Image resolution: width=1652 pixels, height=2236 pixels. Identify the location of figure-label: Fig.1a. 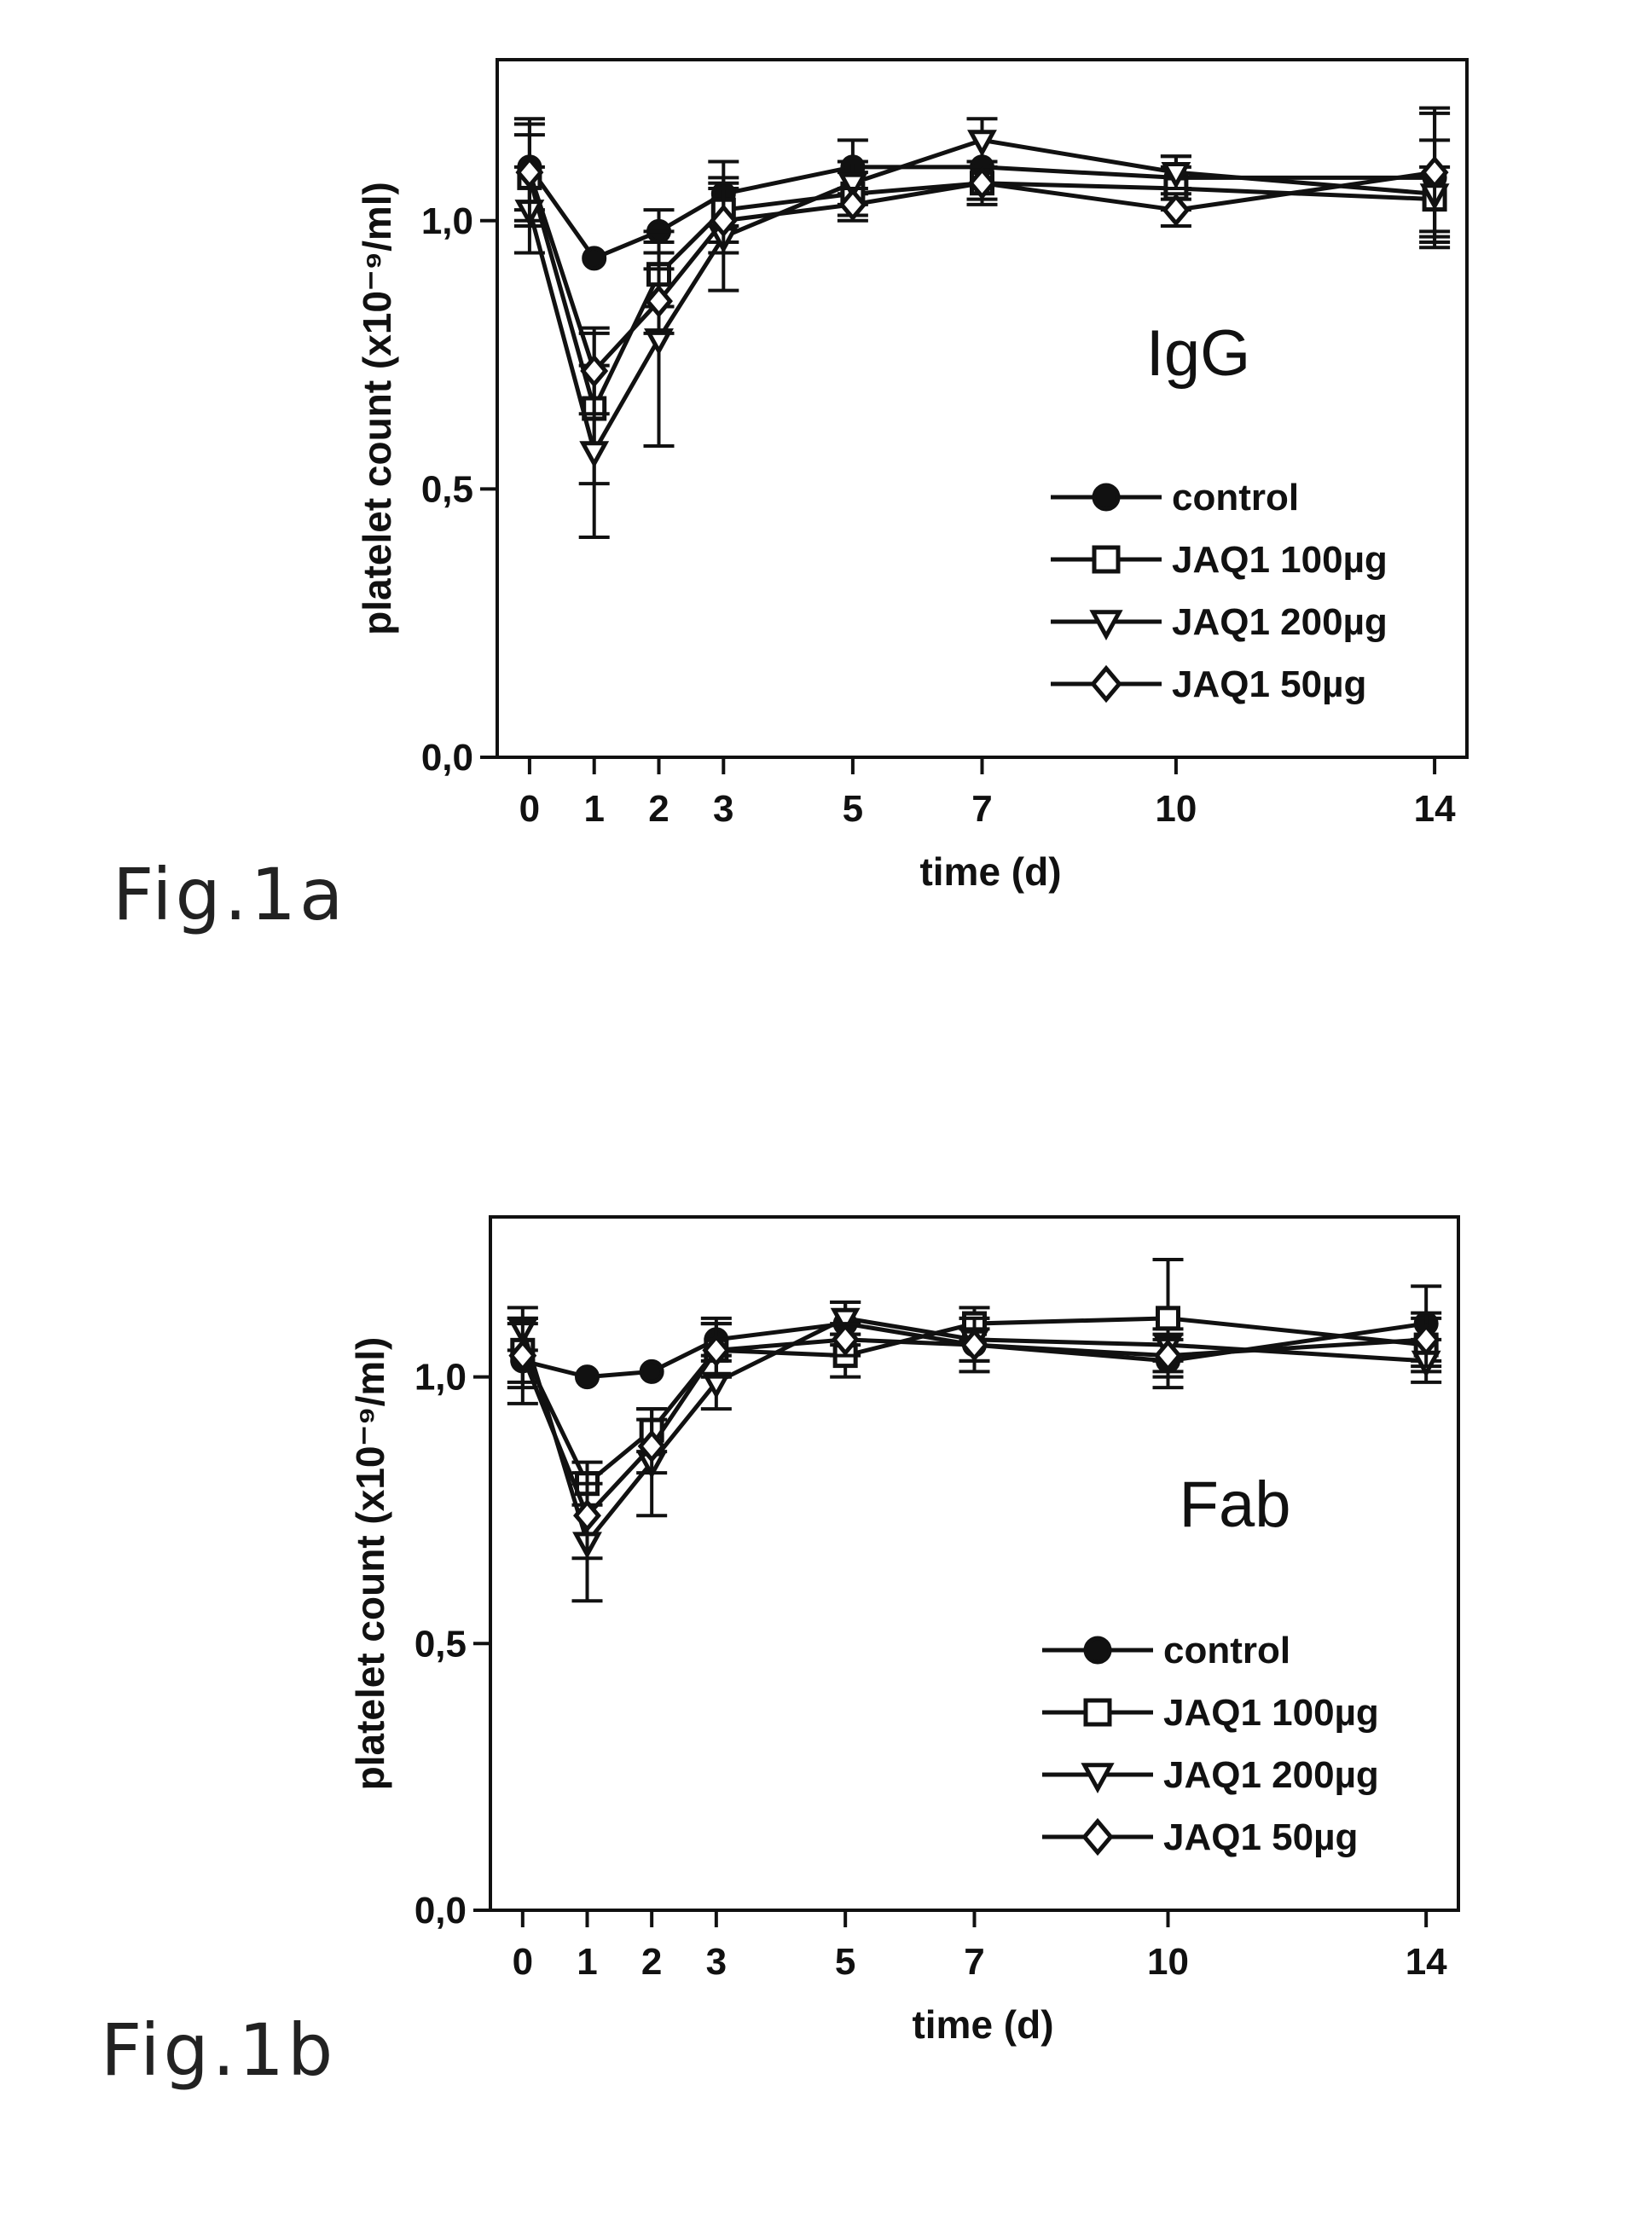
(229, 895).